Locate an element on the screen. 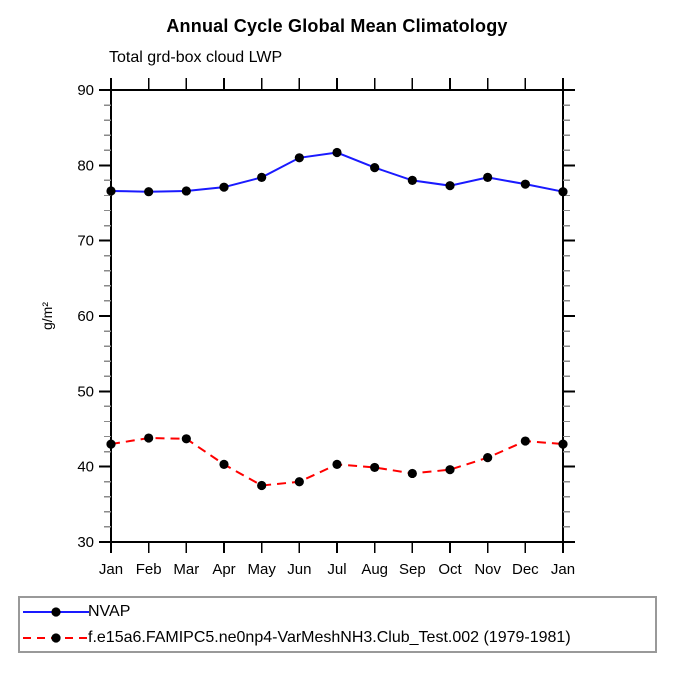  y-tick-label: 90 is located at coordinates (85, 90).